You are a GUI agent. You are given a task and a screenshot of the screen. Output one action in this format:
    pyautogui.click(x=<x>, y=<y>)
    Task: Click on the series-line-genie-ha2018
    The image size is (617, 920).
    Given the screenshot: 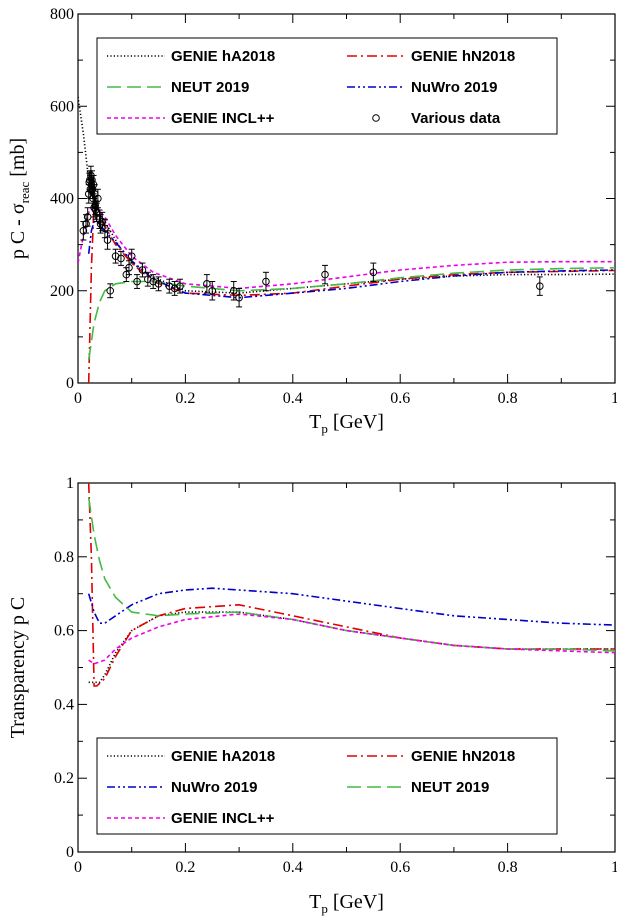 What is the action you would take?
    pyautogui.click(x=351, y=647)
    